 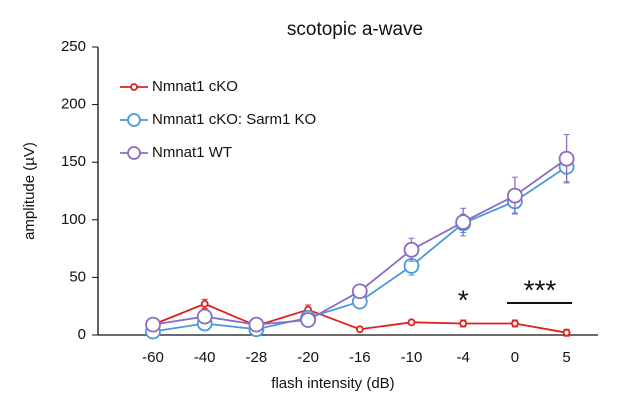 I want to click on x-tick-label: -20, so click(x=308, y=357).